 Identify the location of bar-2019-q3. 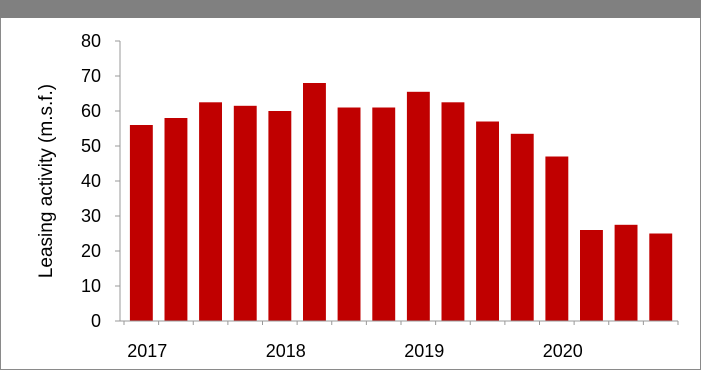
(487, 221).